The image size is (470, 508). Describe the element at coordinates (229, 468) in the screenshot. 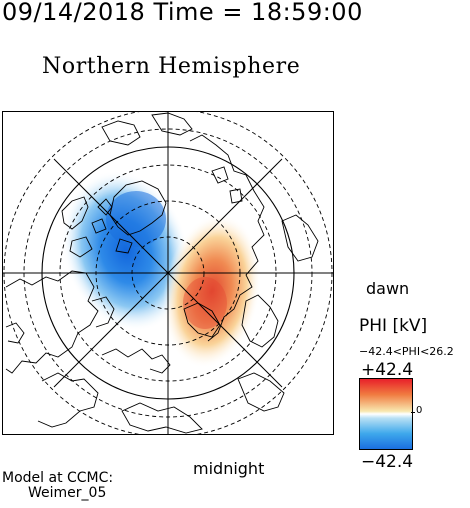

I see `midnight-label: midnight` at that location.